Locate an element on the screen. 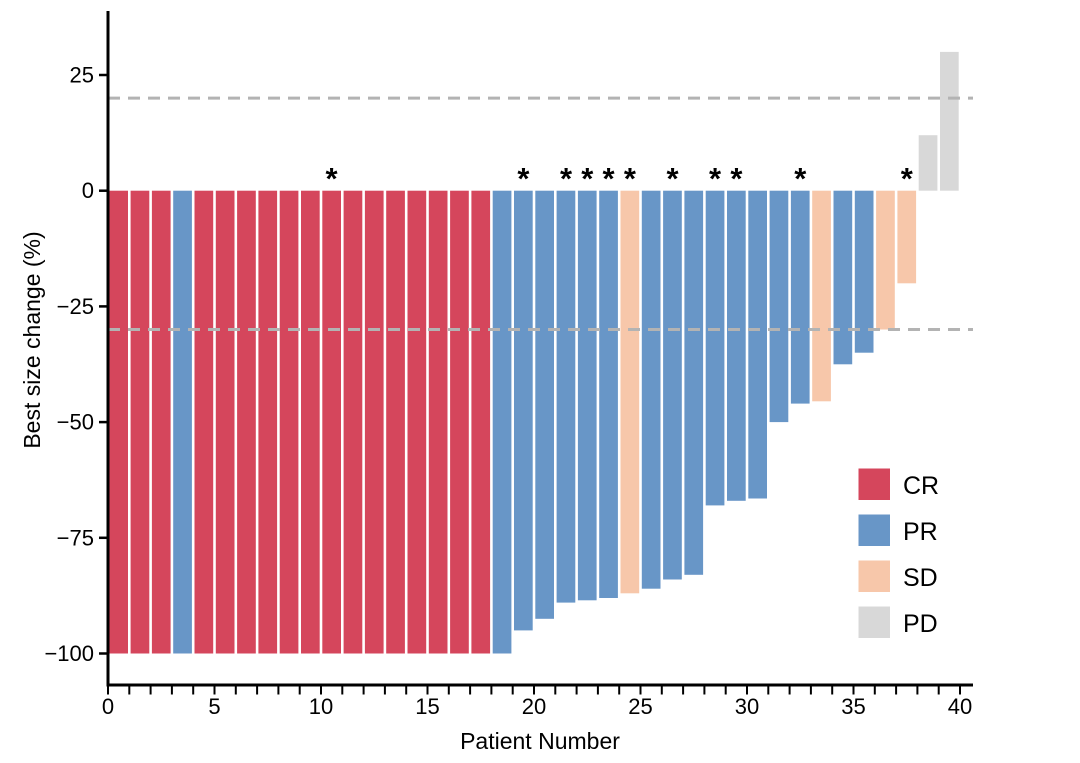 Image resolution: width=1080 pixels, height=763 pixels. legend-label-SD: SD is located at coordinates (920, 578).